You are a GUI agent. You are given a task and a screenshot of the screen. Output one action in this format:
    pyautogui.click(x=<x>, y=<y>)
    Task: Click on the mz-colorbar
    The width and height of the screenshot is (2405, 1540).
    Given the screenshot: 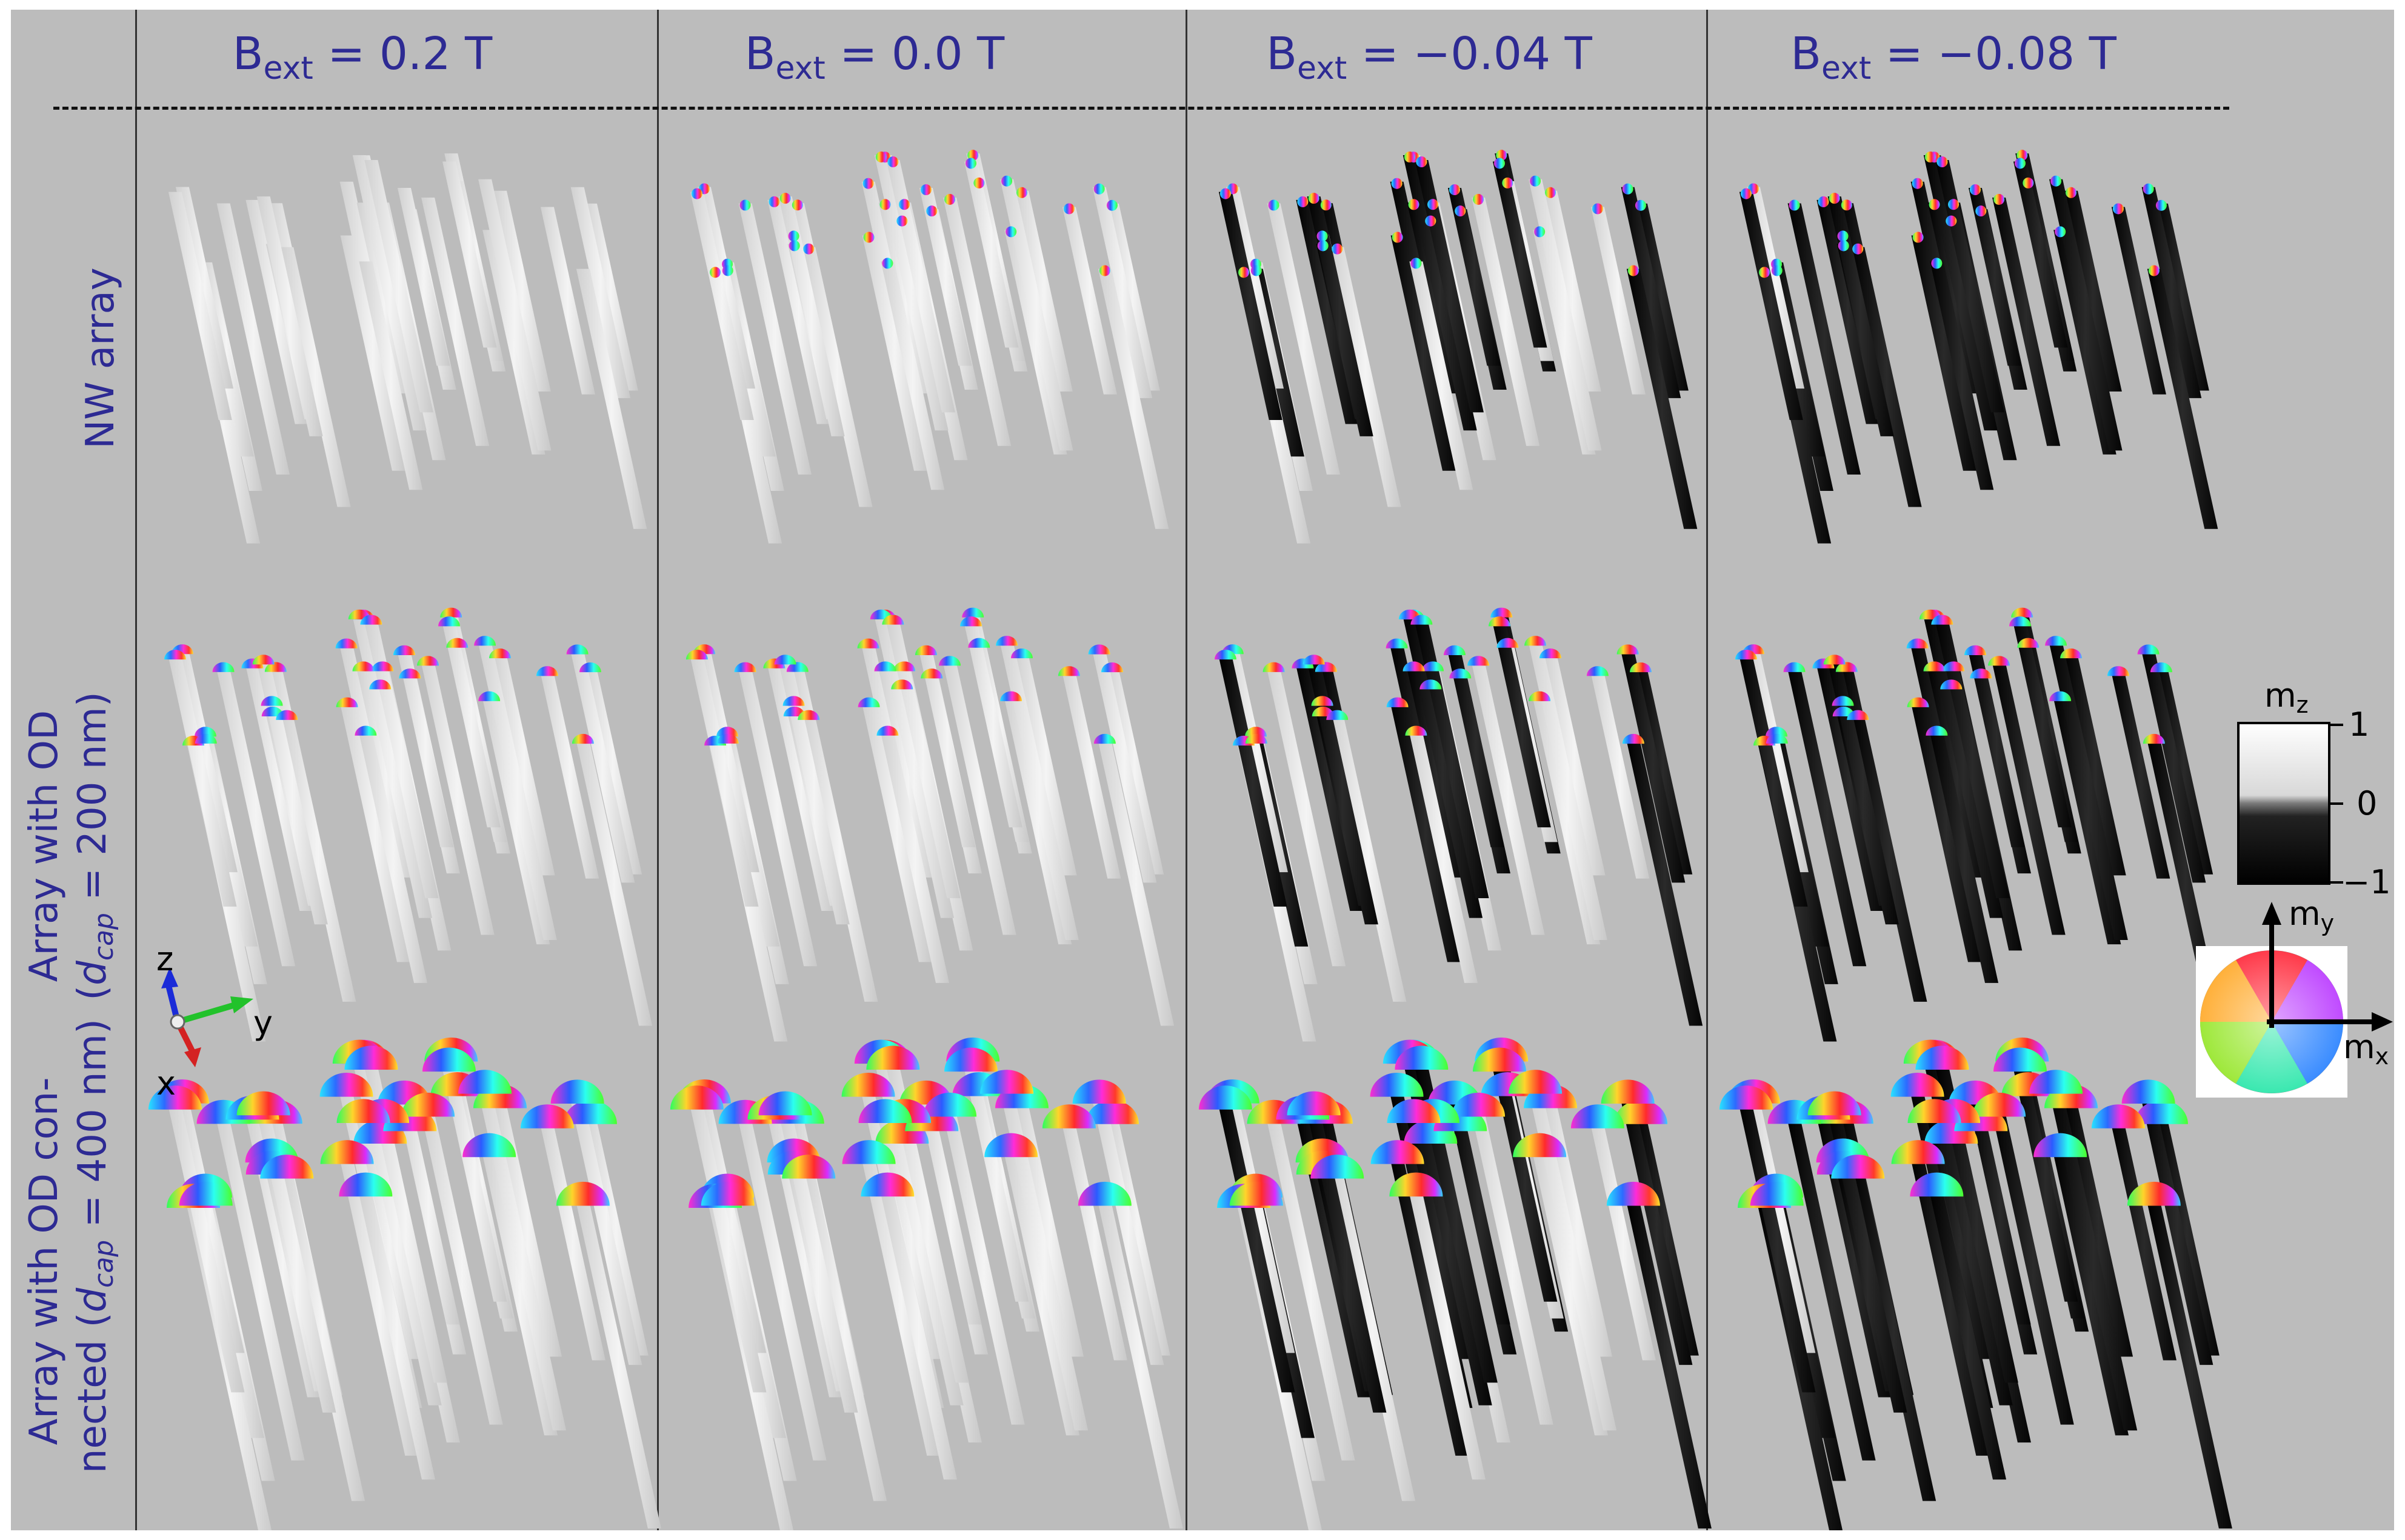 What is the action you would take?
    pyautogui.click(x=2290, y=803)
    